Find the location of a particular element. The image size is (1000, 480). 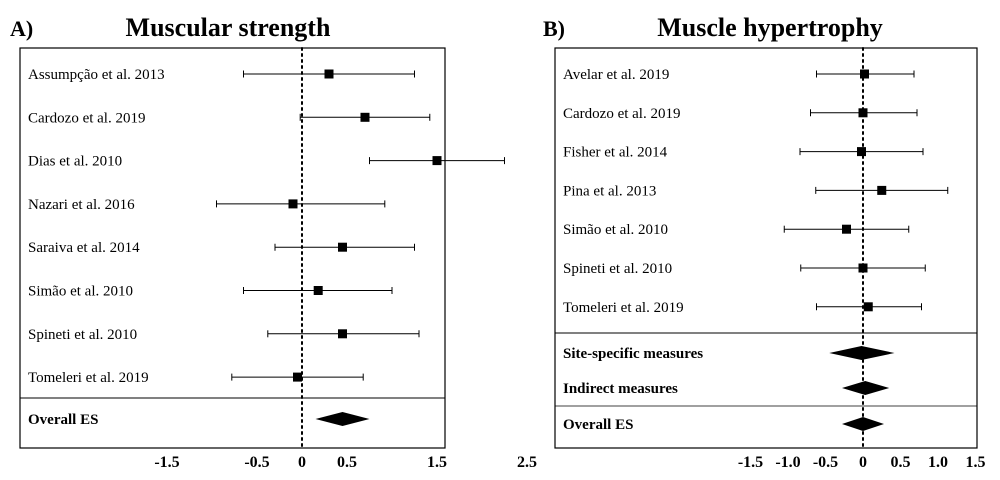

study-label: Saraiva et al. 2014 is located at coordinates (84, 248).